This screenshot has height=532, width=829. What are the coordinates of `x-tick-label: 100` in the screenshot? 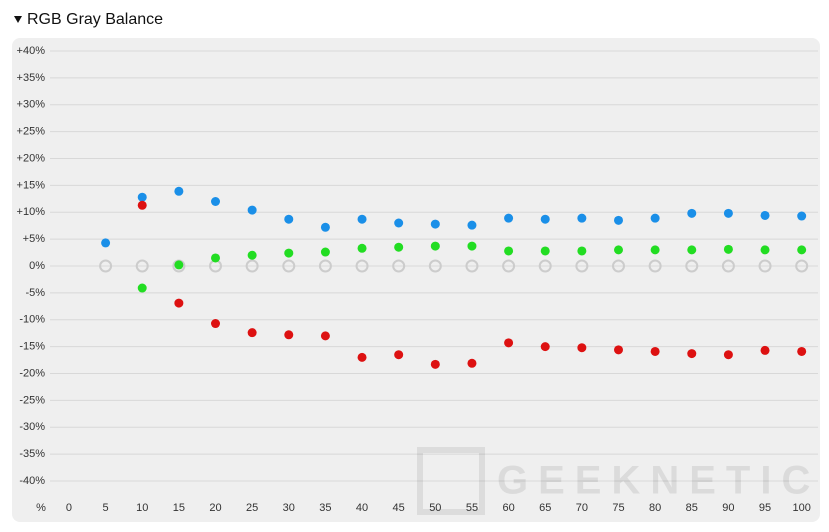 It's located at (802, 508).